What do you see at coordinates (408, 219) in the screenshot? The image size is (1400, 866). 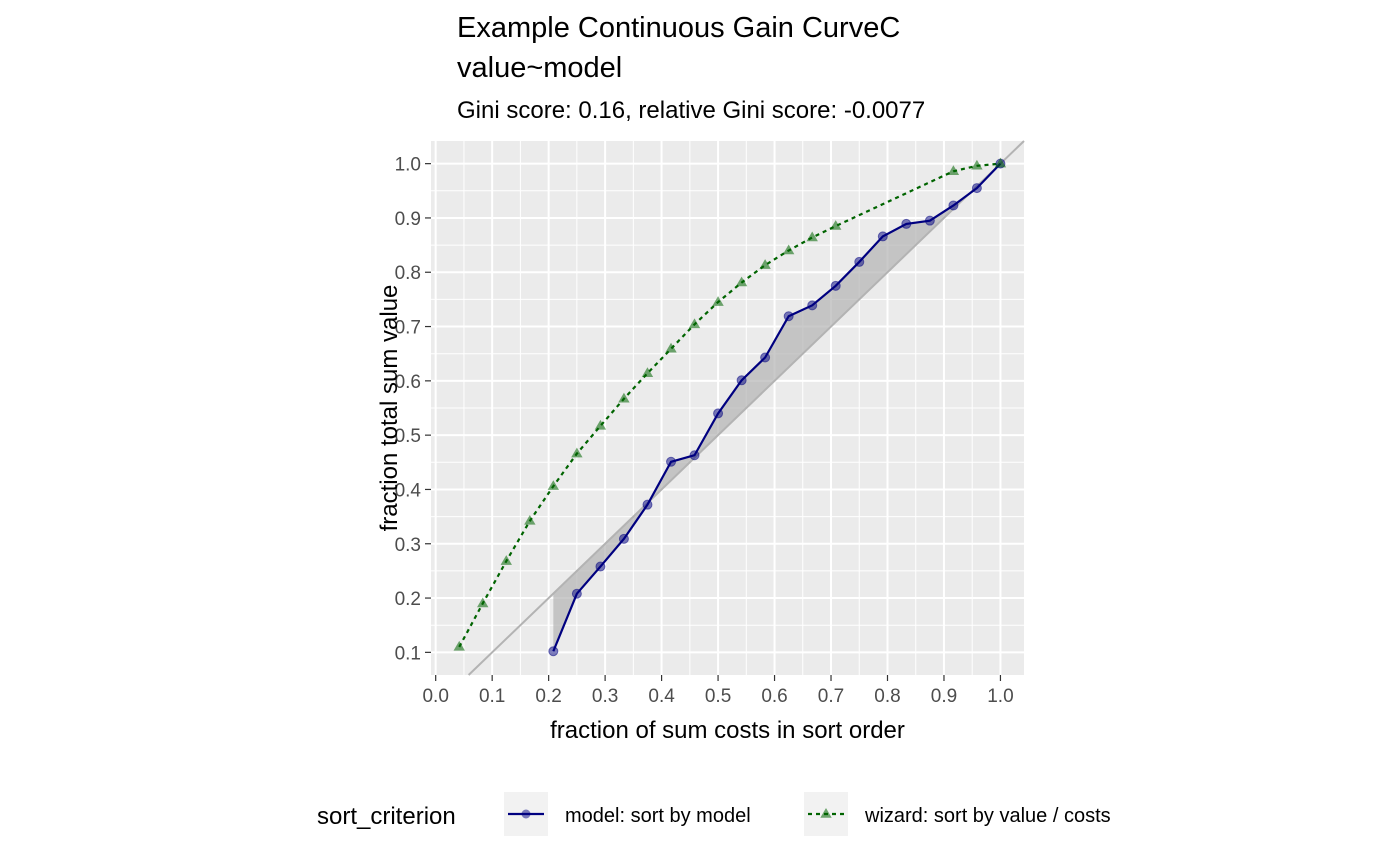 I see `y-tick-label: 0.9` at bounding box center [408, 219].